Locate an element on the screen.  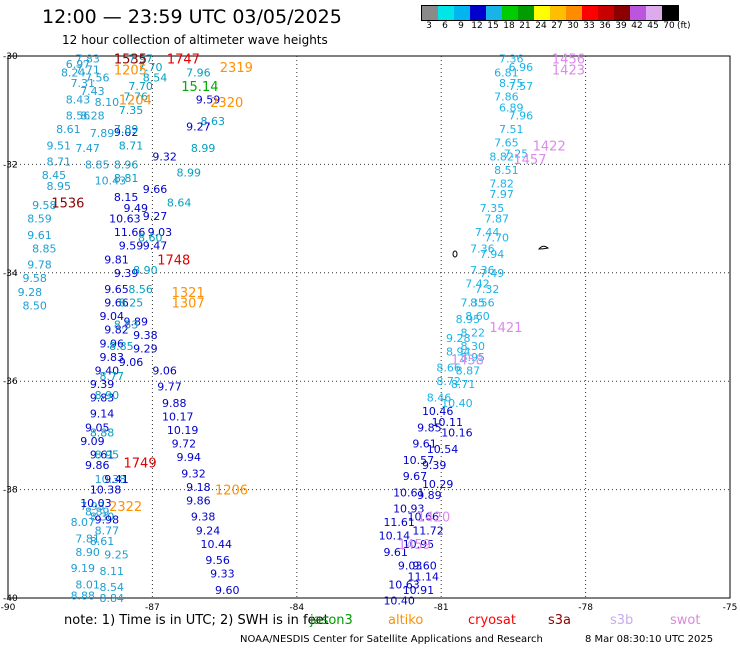
pass-time-label: 2320 is located at coordinates (226, 103).